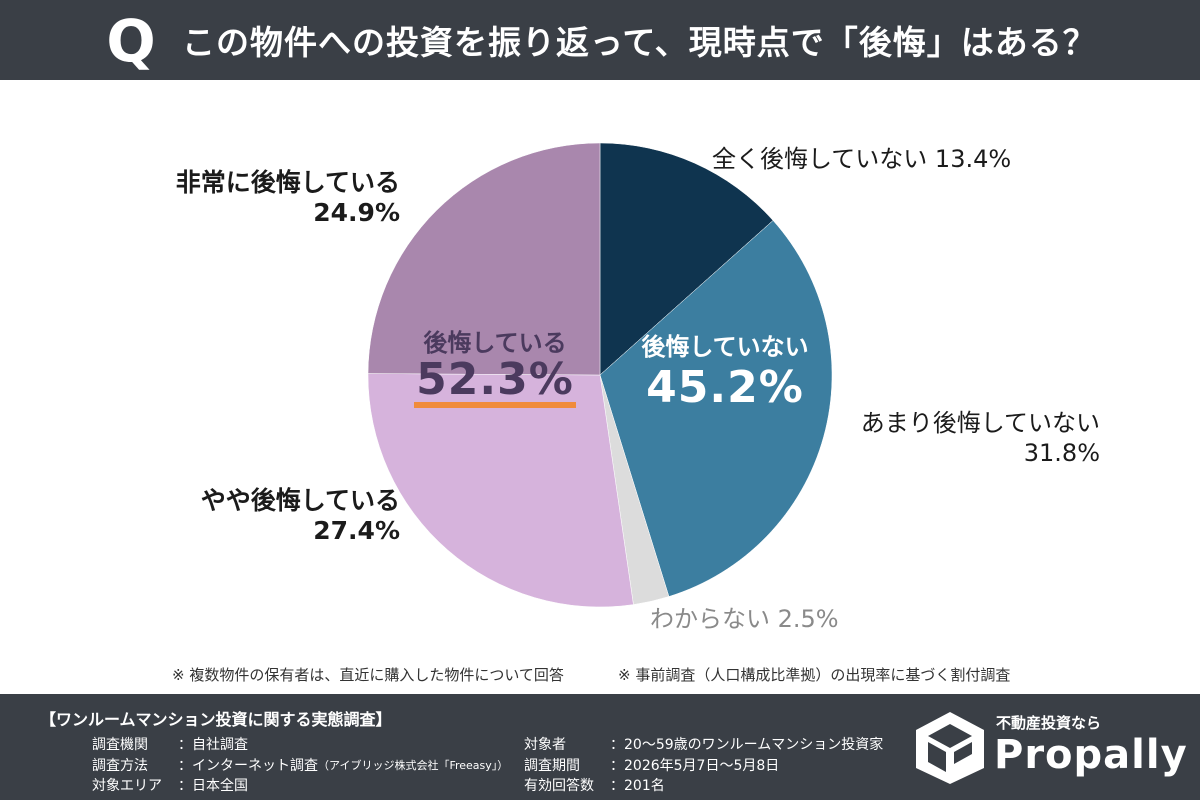  I want to click on footer-left-row-2: 調査方法 ：インターネット調査 （アイブリッジ株式会社「Freeasy」）, so click(300, 766).